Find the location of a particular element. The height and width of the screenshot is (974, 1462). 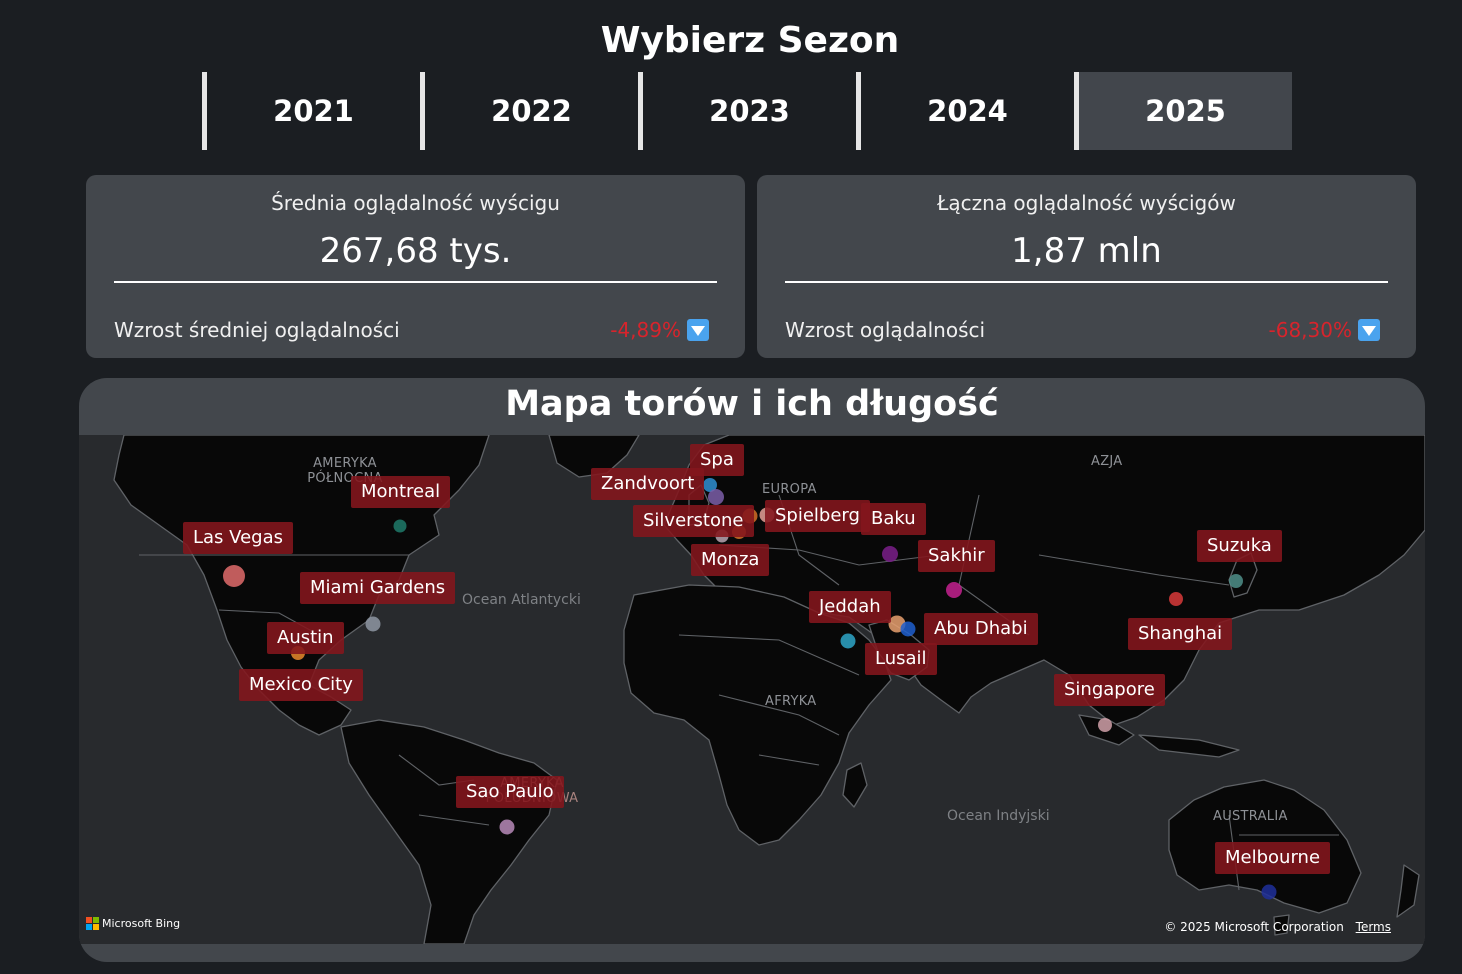

city-label-sakhir: Sakhir is located at coordinates (956, 556).